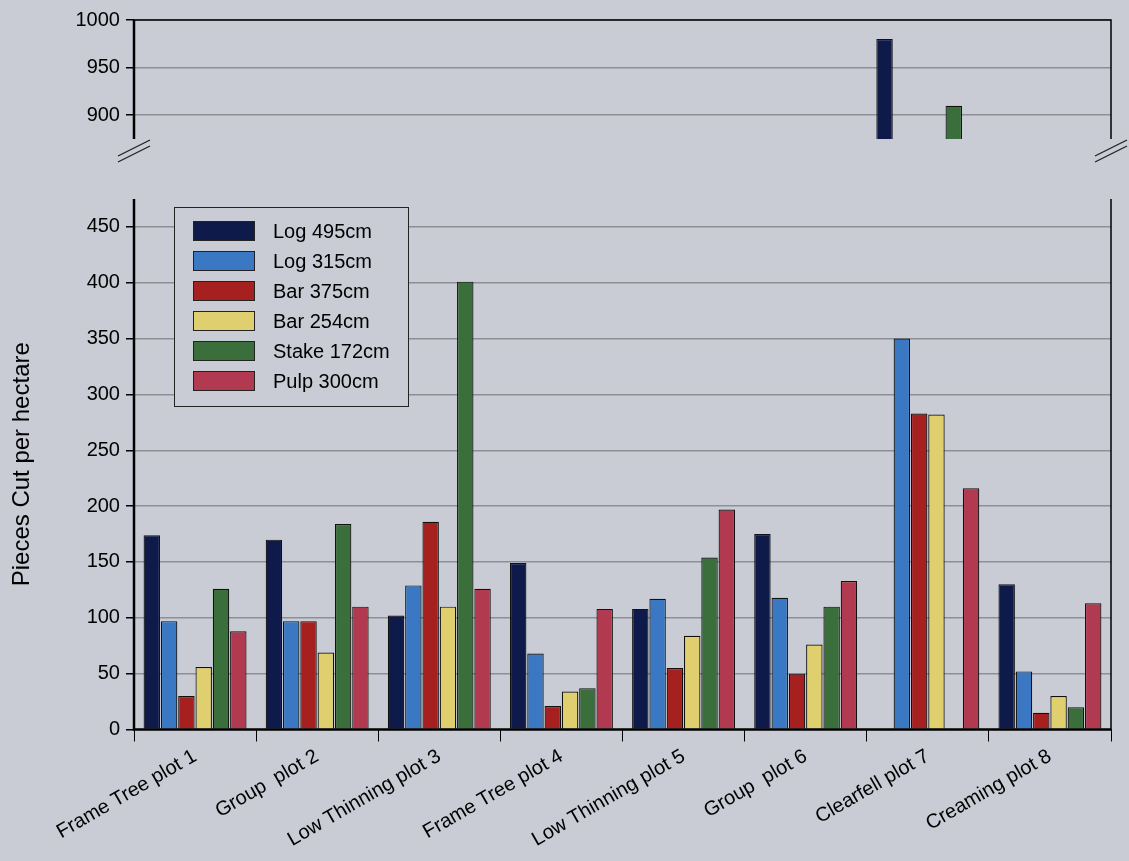 The image size is (1129, 861). What do you see at coordinates (114, 728) in the screenshot?
I see `y-tick-label: 0` at bounding box center [114, 728].